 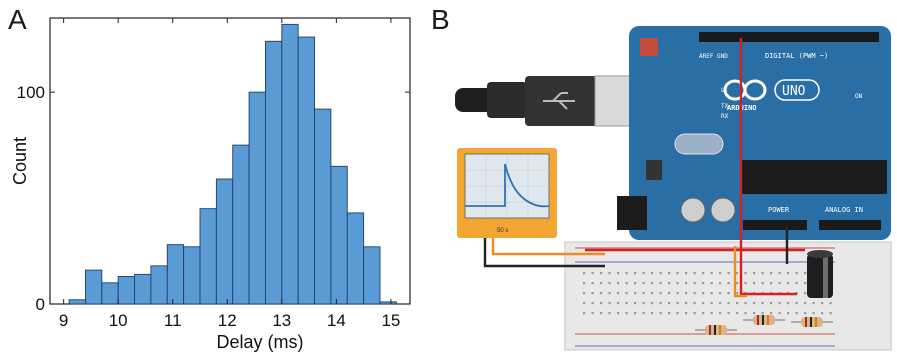 I want to click on aref-label: AREF, so click(x=706, y=56).